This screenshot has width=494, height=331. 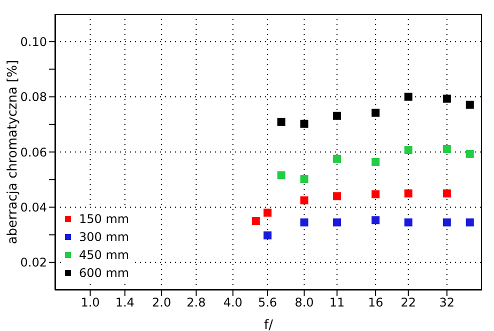 I want to click on y-tick-label: 0.08, so click(x=33, y=97).